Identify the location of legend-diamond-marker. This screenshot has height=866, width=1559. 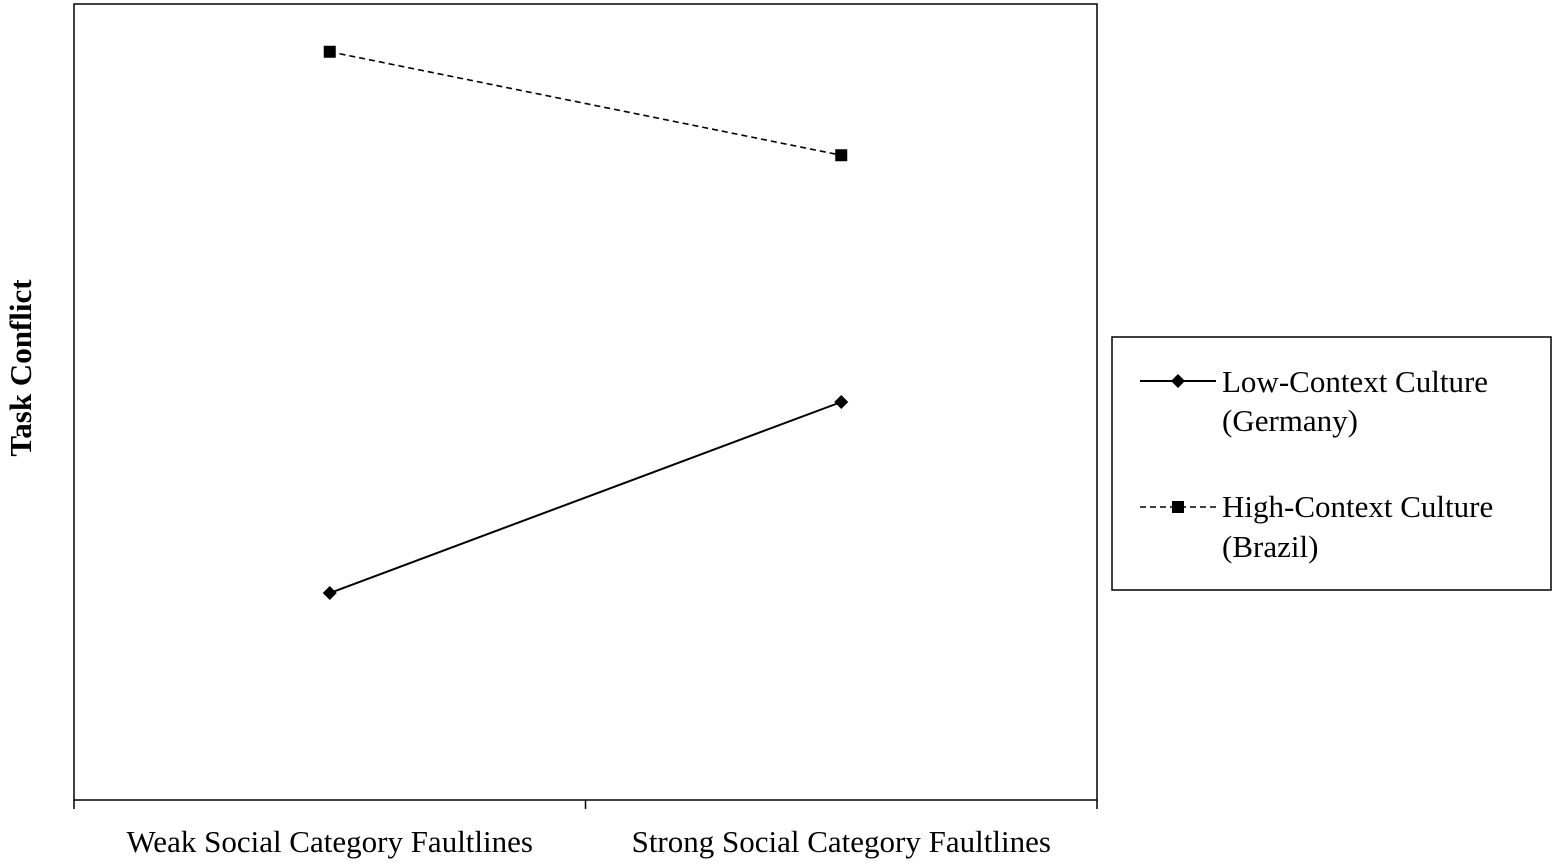
(1178, 381).